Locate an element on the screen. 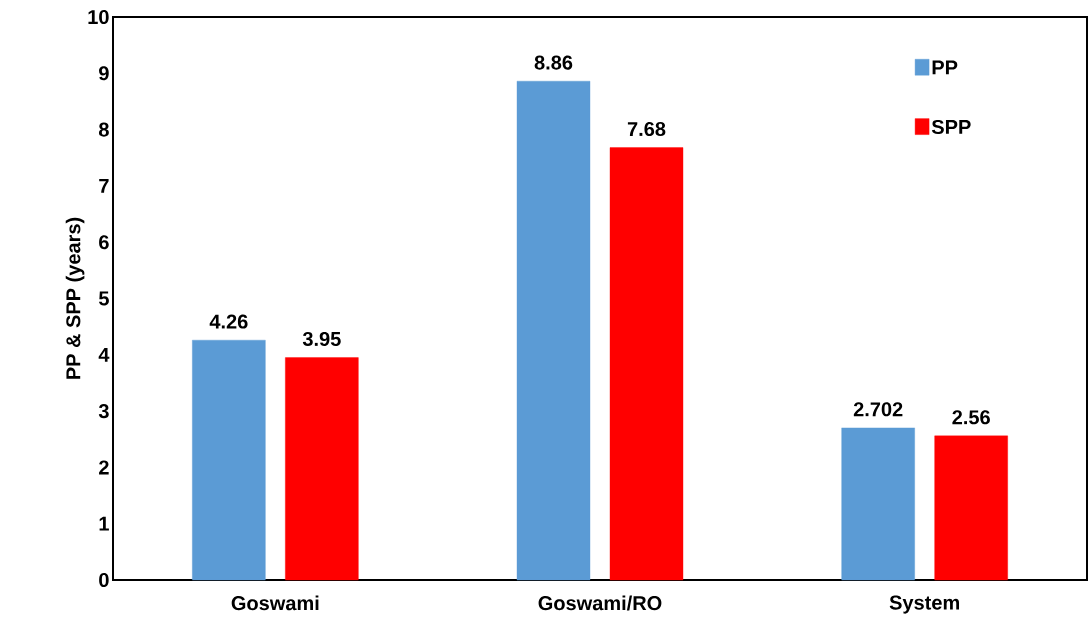  y-tick-label: 3 is located at coordinates (103, 411).